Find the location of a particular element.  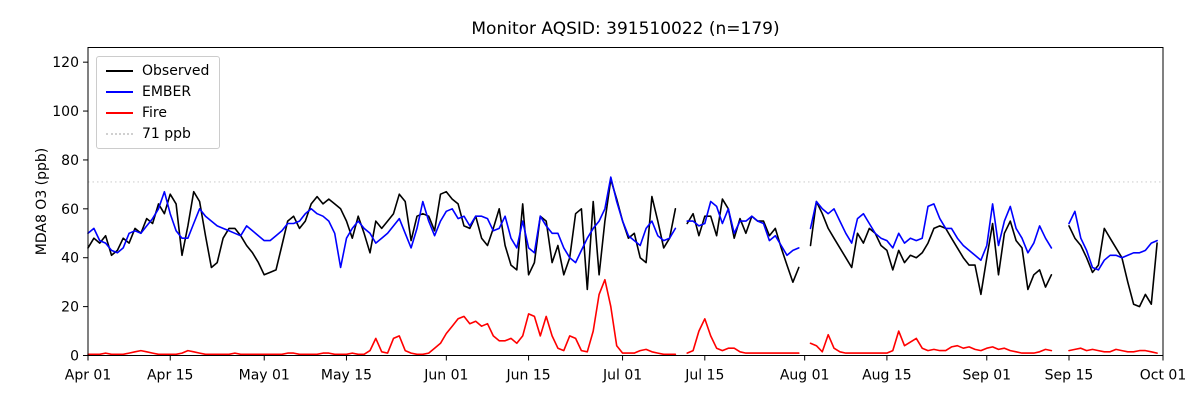

y-tick-label: 20 is located at coordinates (70, 308).